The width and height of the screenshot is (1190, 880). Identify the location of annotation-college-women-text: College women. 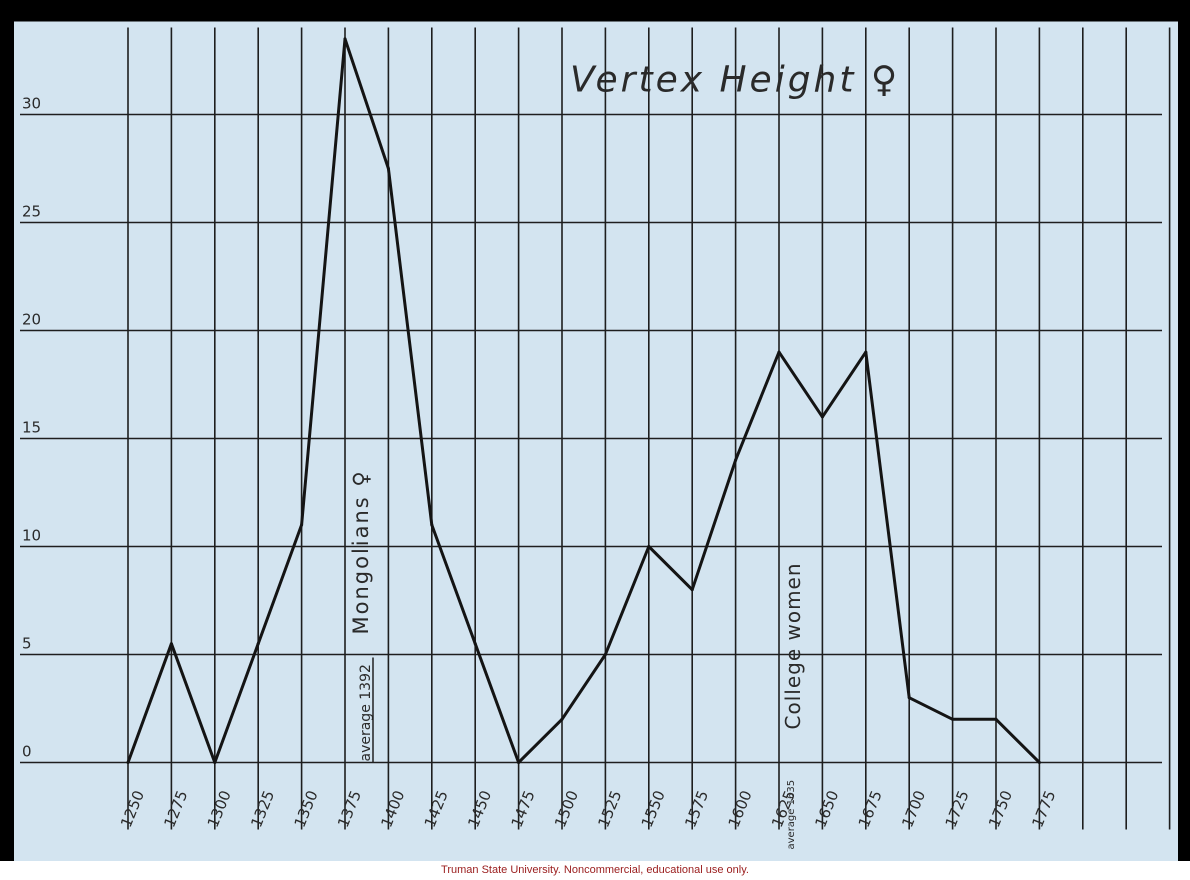
(793, 645).